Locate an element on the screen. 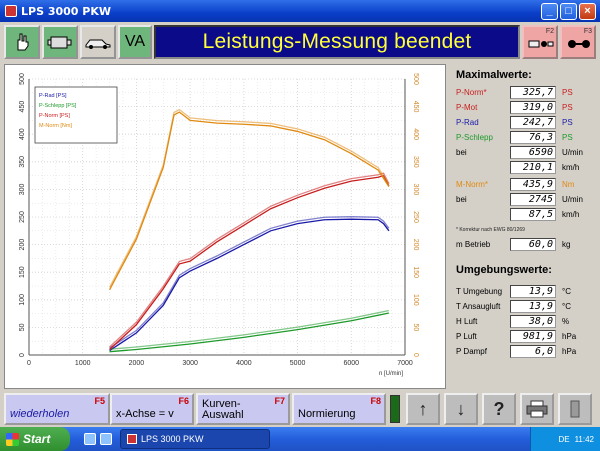 This screenshot has width=600, height=451. max-value-value: 325,7 is located at coordinates (533, 92).